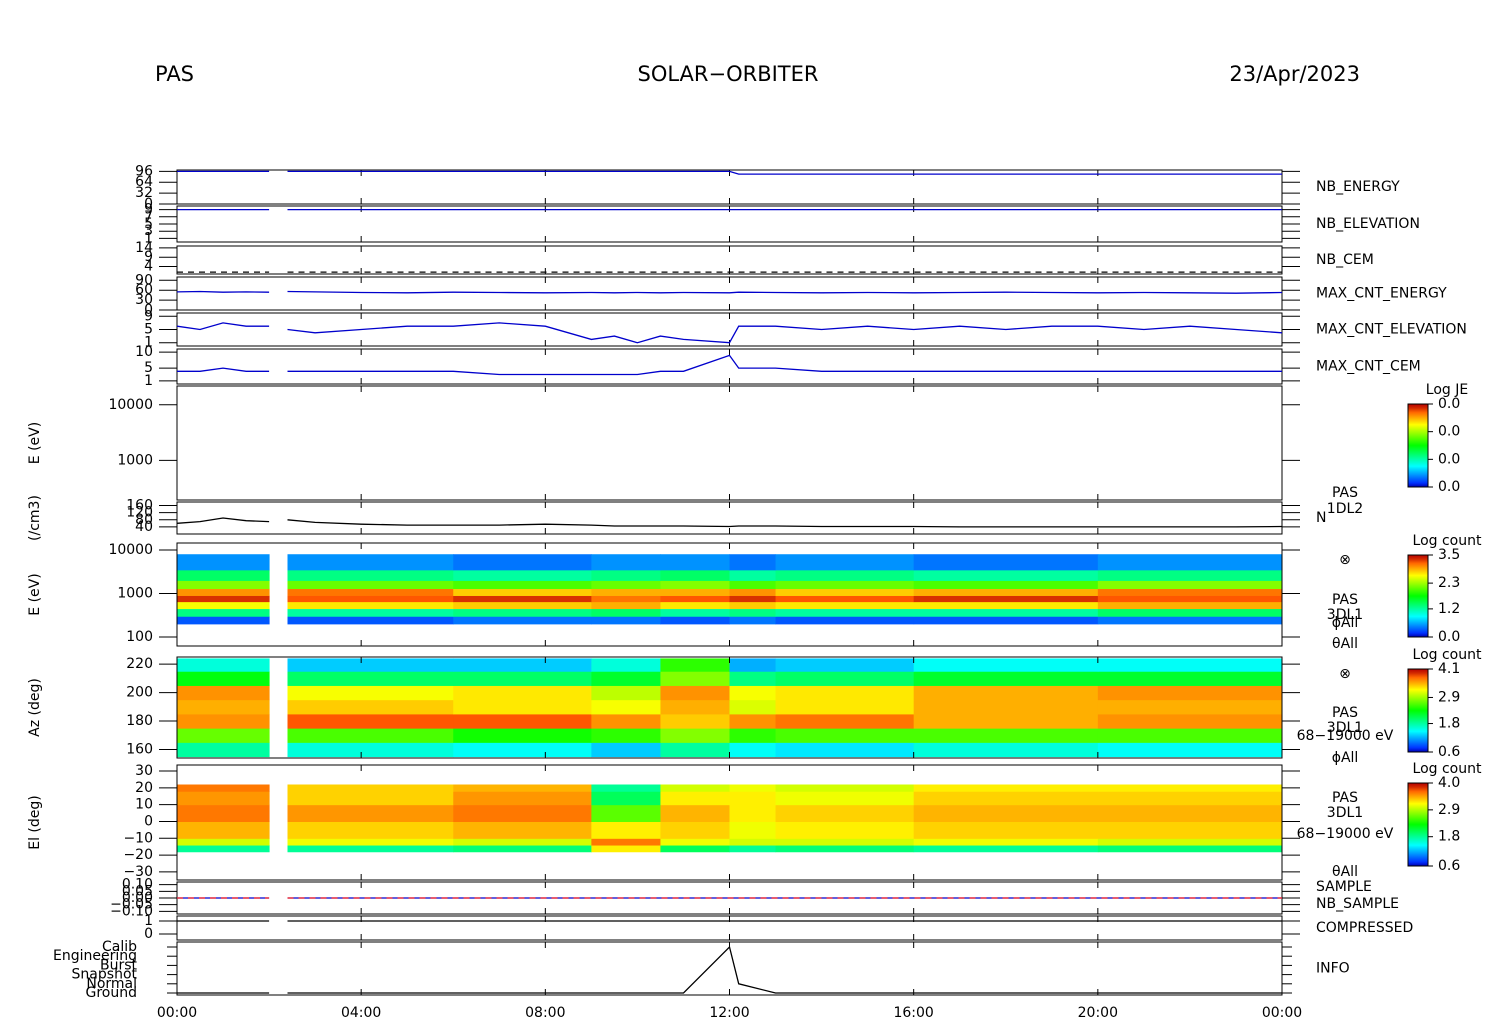  I want to click on y-tick-label: 1, so click(148, 921).